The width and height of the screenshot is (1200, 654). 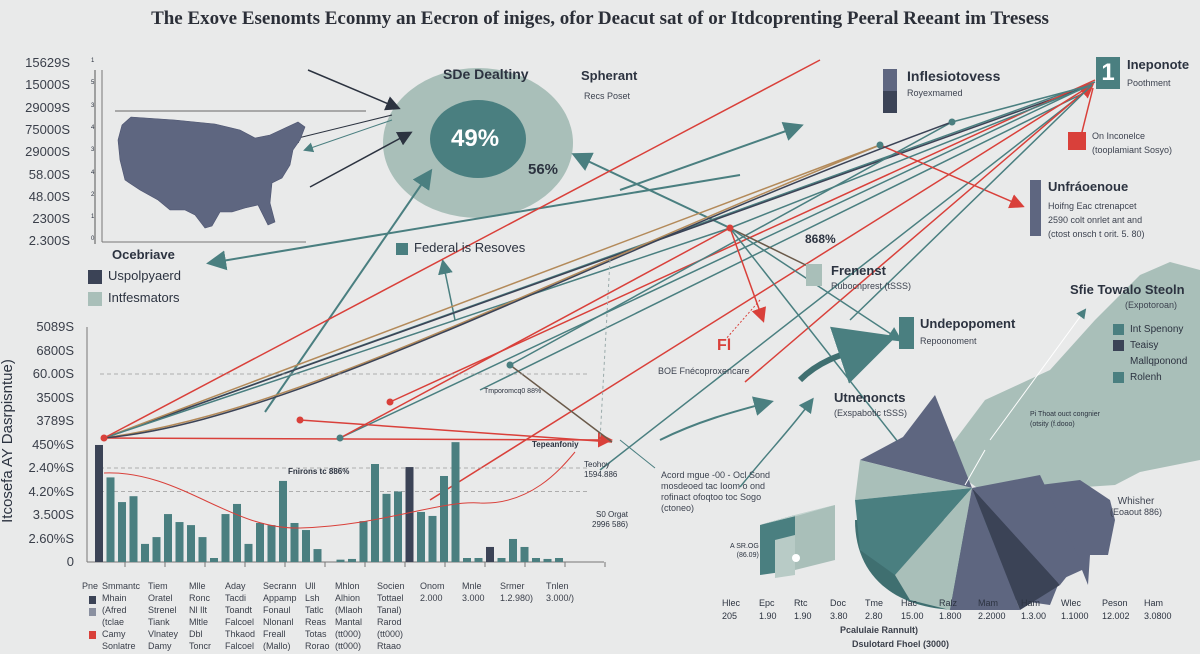 I want to click on legend-cell: Tacdi, so click(x=236, y=598).